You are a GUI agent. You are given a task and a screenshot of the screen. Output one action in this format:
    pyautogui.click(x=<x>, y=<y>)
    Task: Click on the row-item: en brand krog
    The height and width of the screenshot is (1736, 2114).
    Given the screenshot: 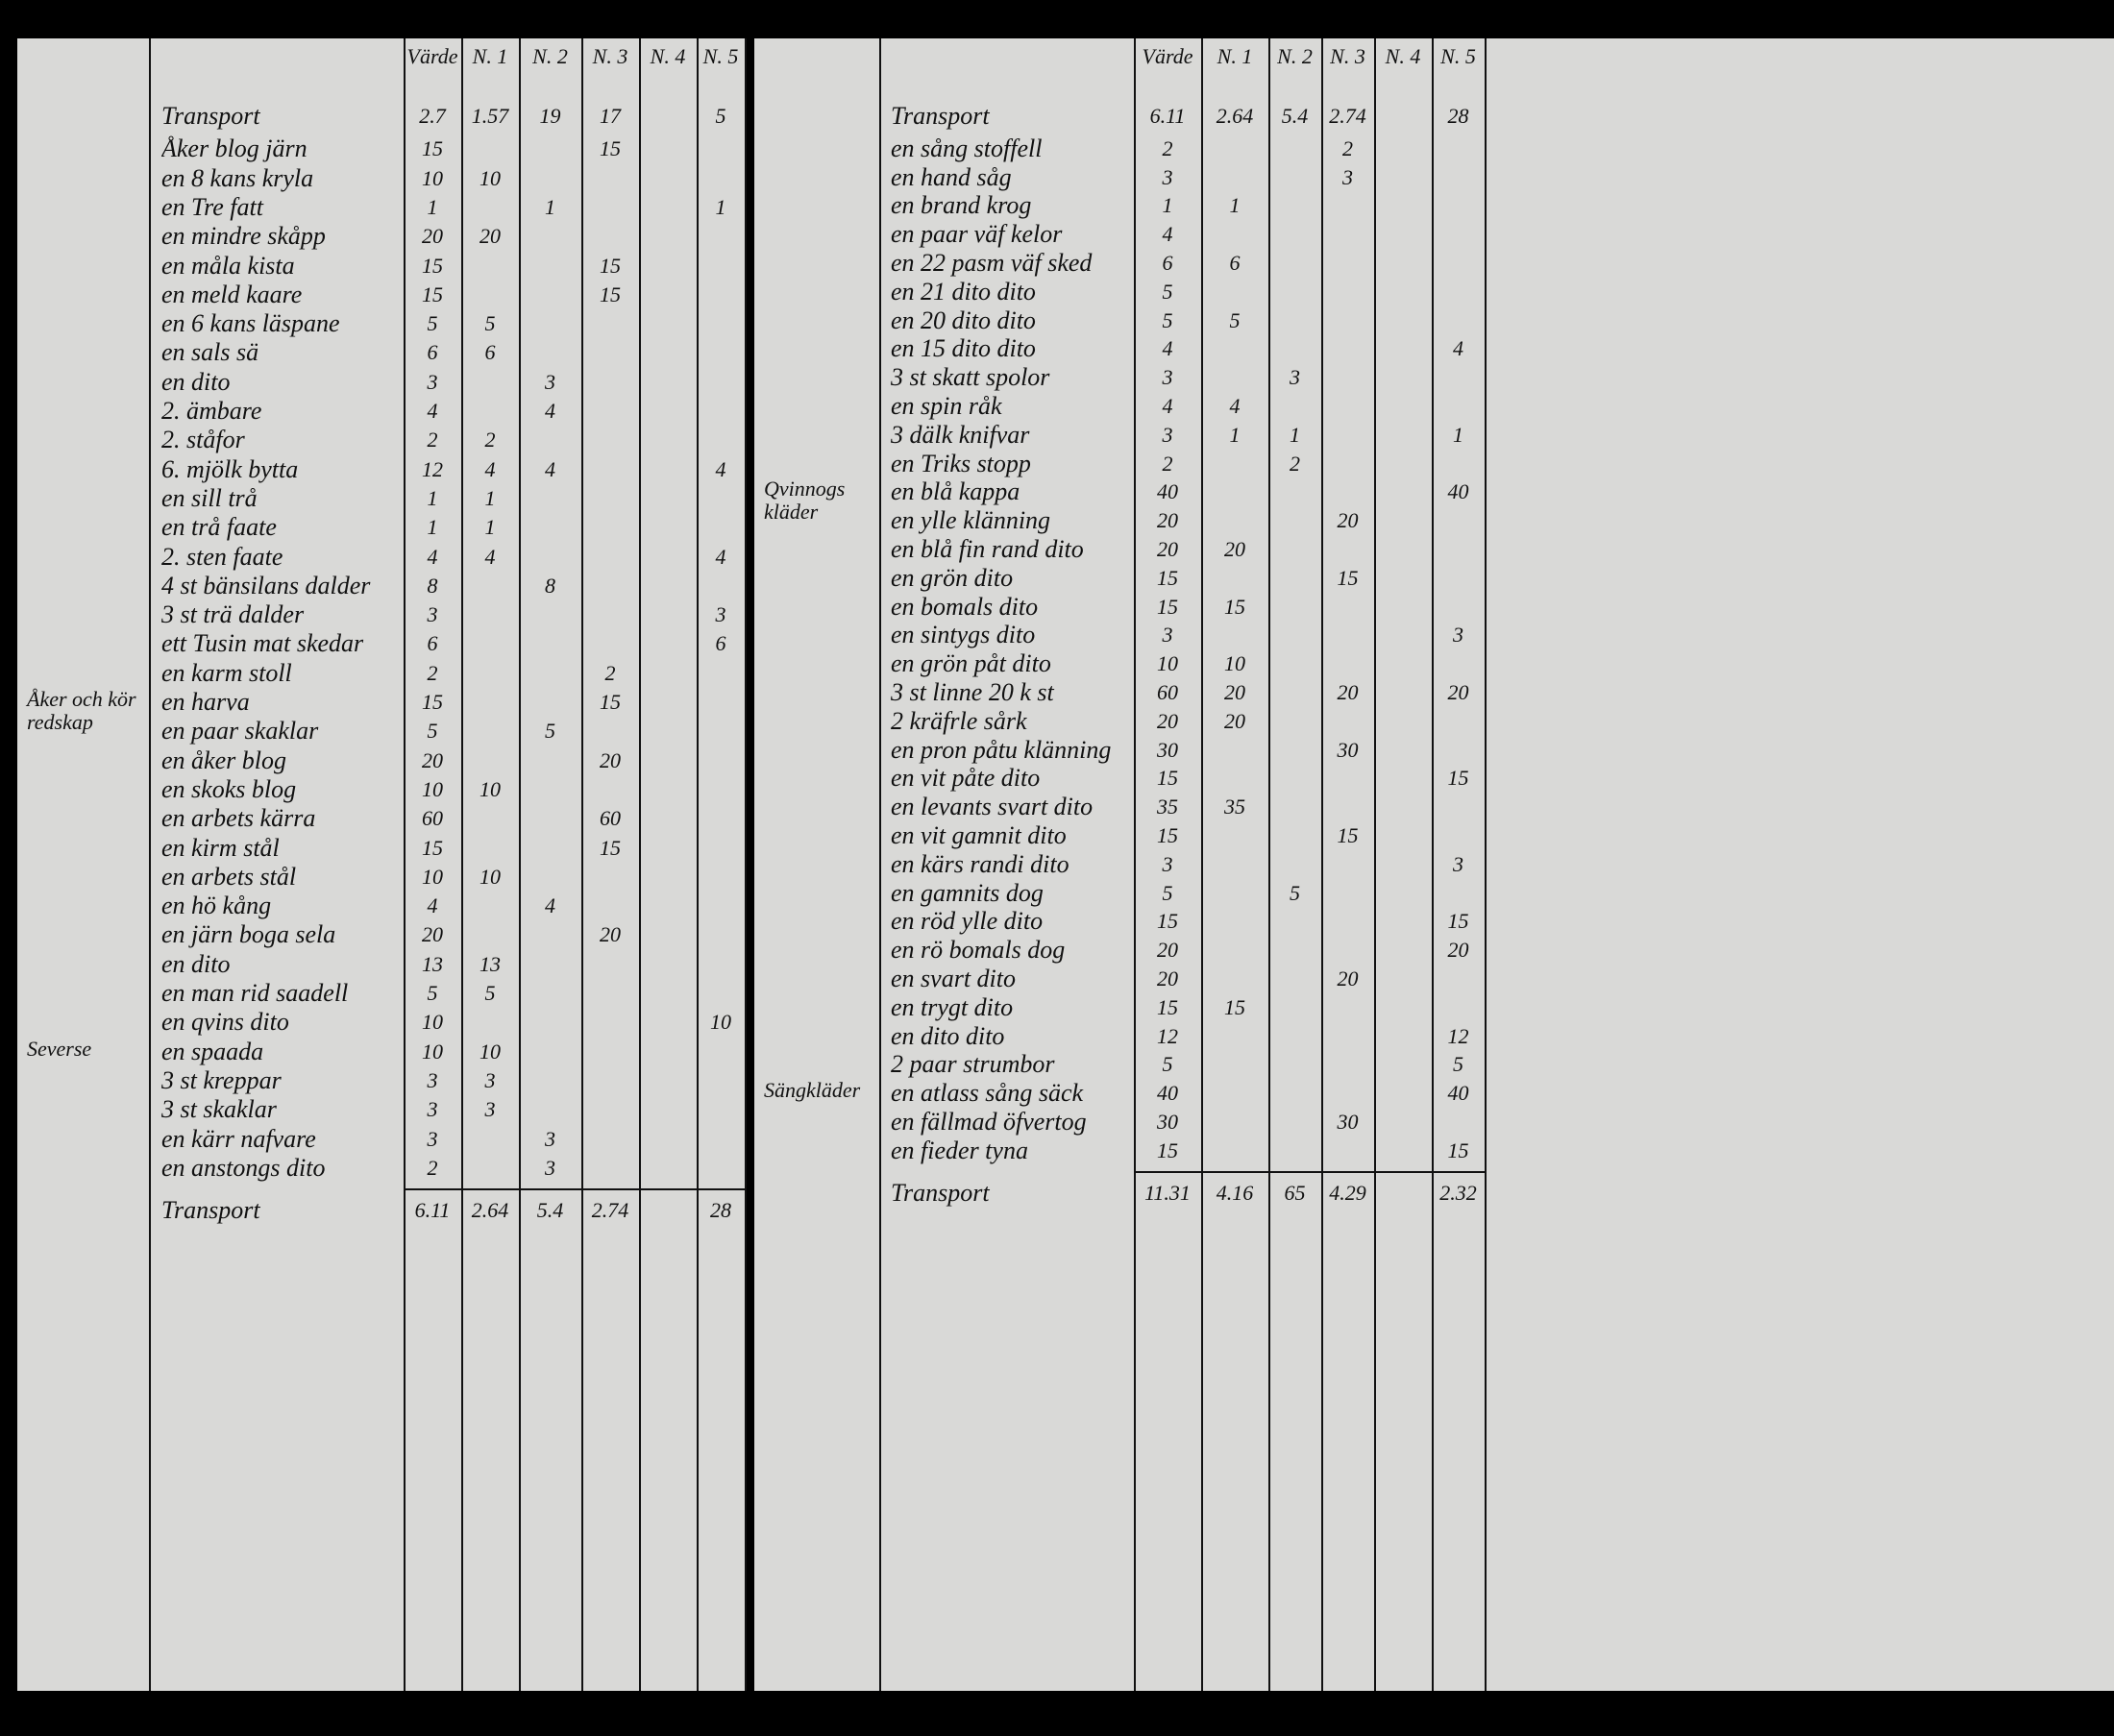 What is the action you would take?
    pyautogui.click(x=961, y=205)
    